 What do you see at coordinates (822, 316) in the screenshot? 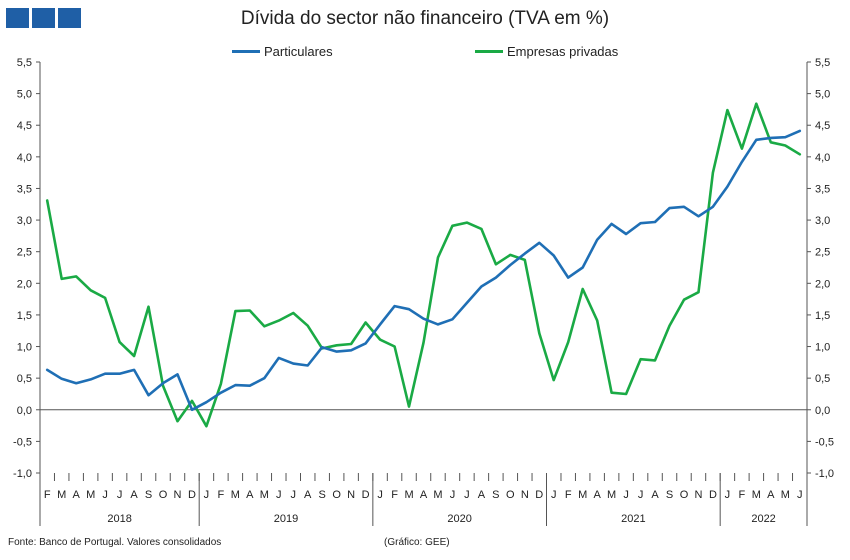
I see `y-tick-label-right: 1,5` at bounding box center [822, 316].